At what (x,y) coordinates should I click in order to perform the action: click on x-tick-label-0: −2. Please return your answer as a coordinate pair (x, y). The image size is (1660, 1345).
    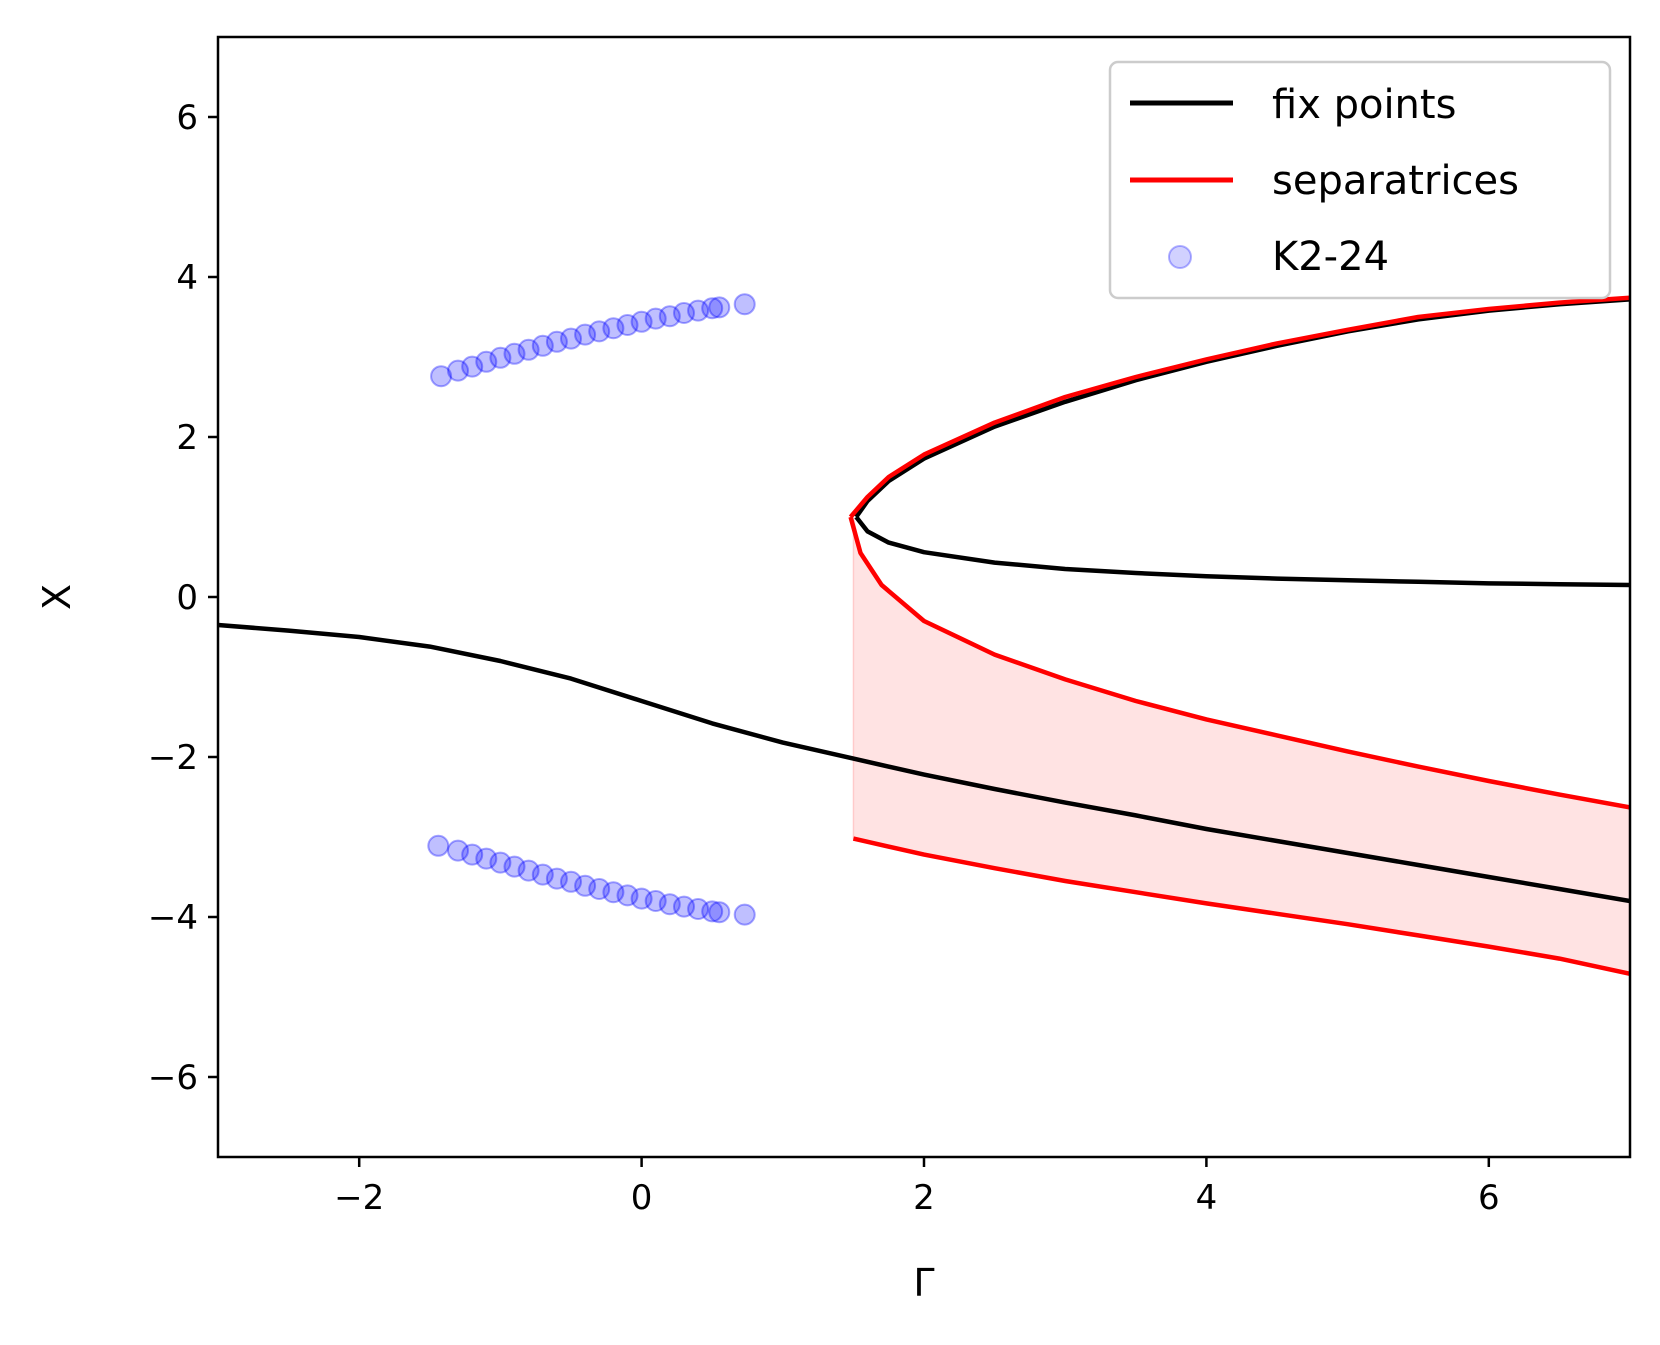
    Looking at the image, I should click on (359, 1198).